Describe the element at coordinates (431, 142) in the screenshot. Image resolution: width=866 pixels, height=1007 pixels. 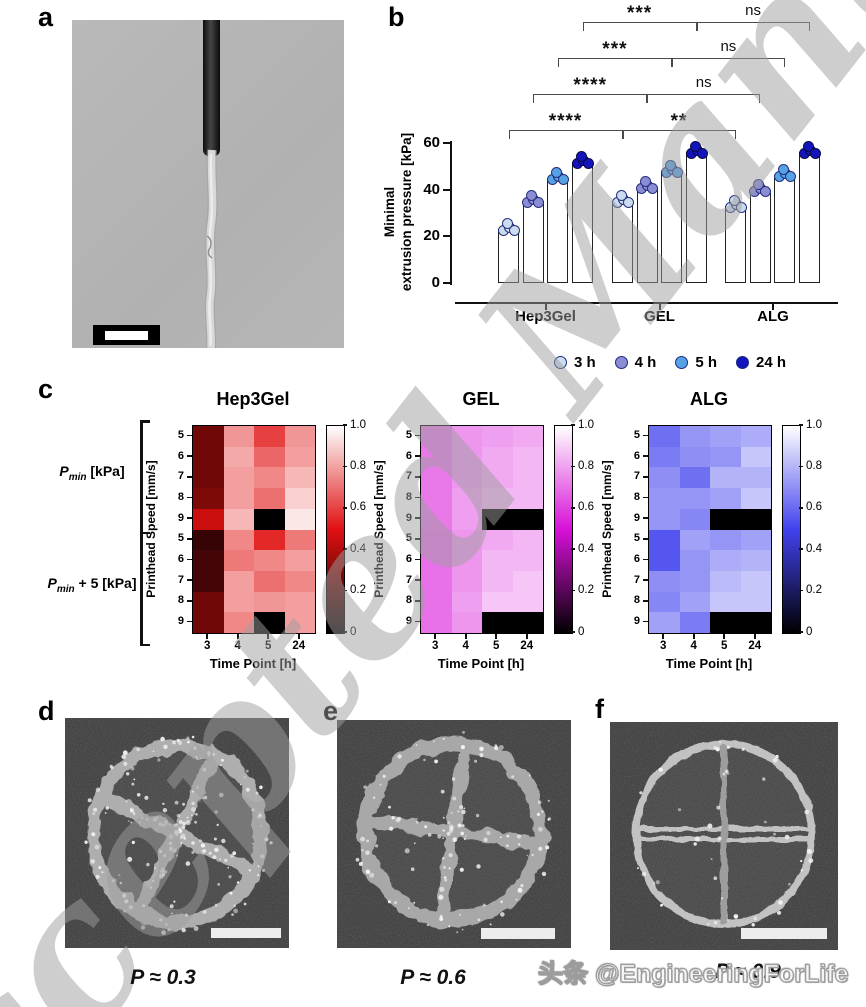
I see `y-axis-tick-label: 60` at that location.